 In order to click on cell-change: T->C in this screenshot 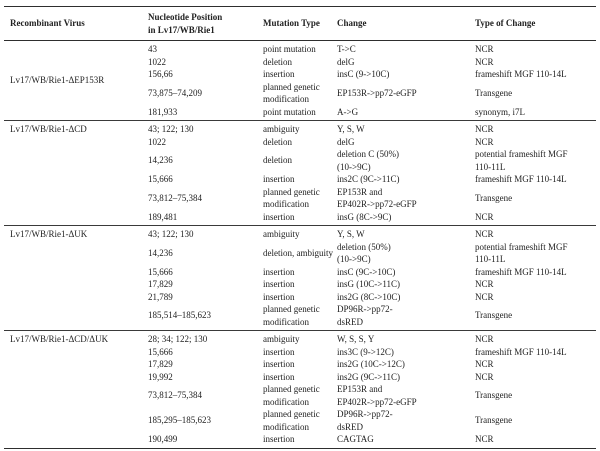, I will do `click(346, 49)`.